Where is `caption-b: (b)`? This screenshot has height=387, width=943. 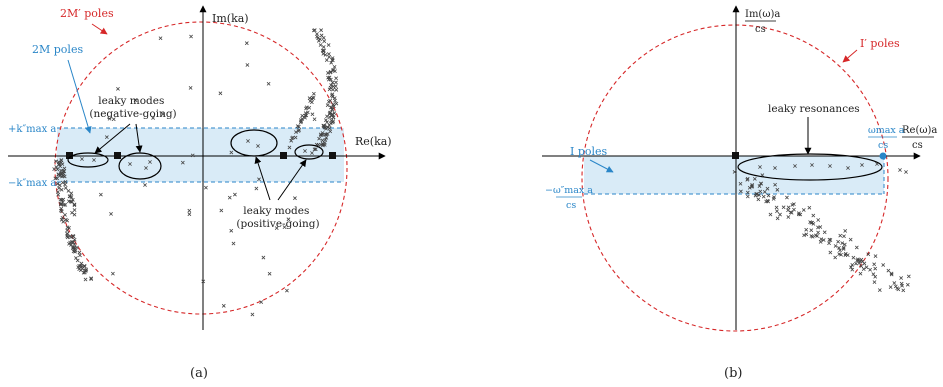 caption-b: (b) is located at coordinates (733, 373).